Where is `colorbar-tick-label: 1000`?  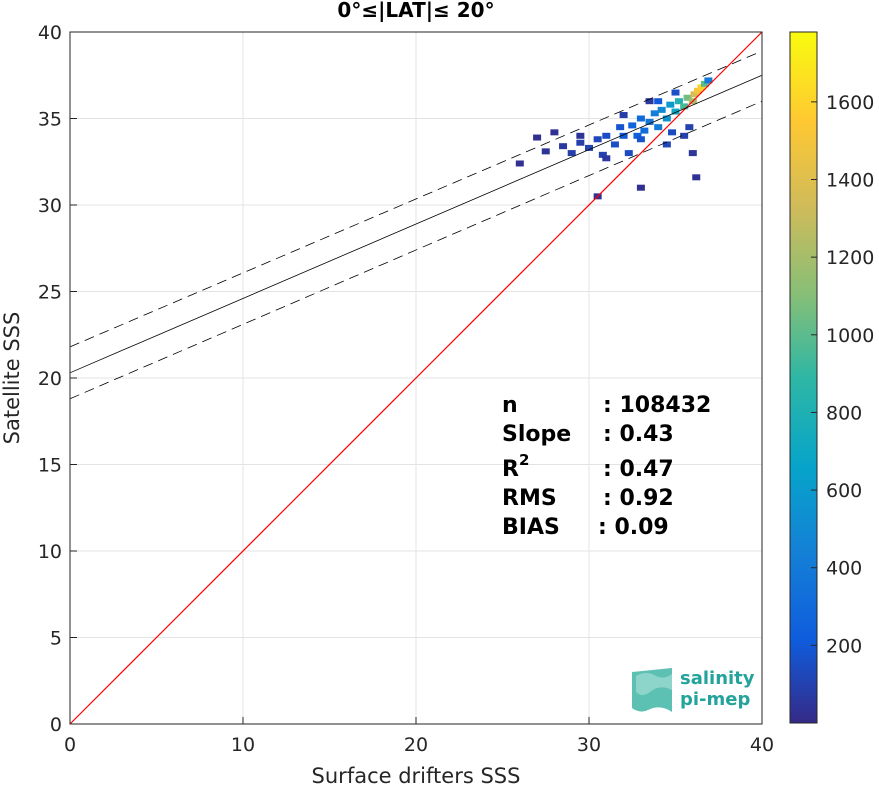
colorbar-tick-label: 1000 is located at coordinates (850, 336).